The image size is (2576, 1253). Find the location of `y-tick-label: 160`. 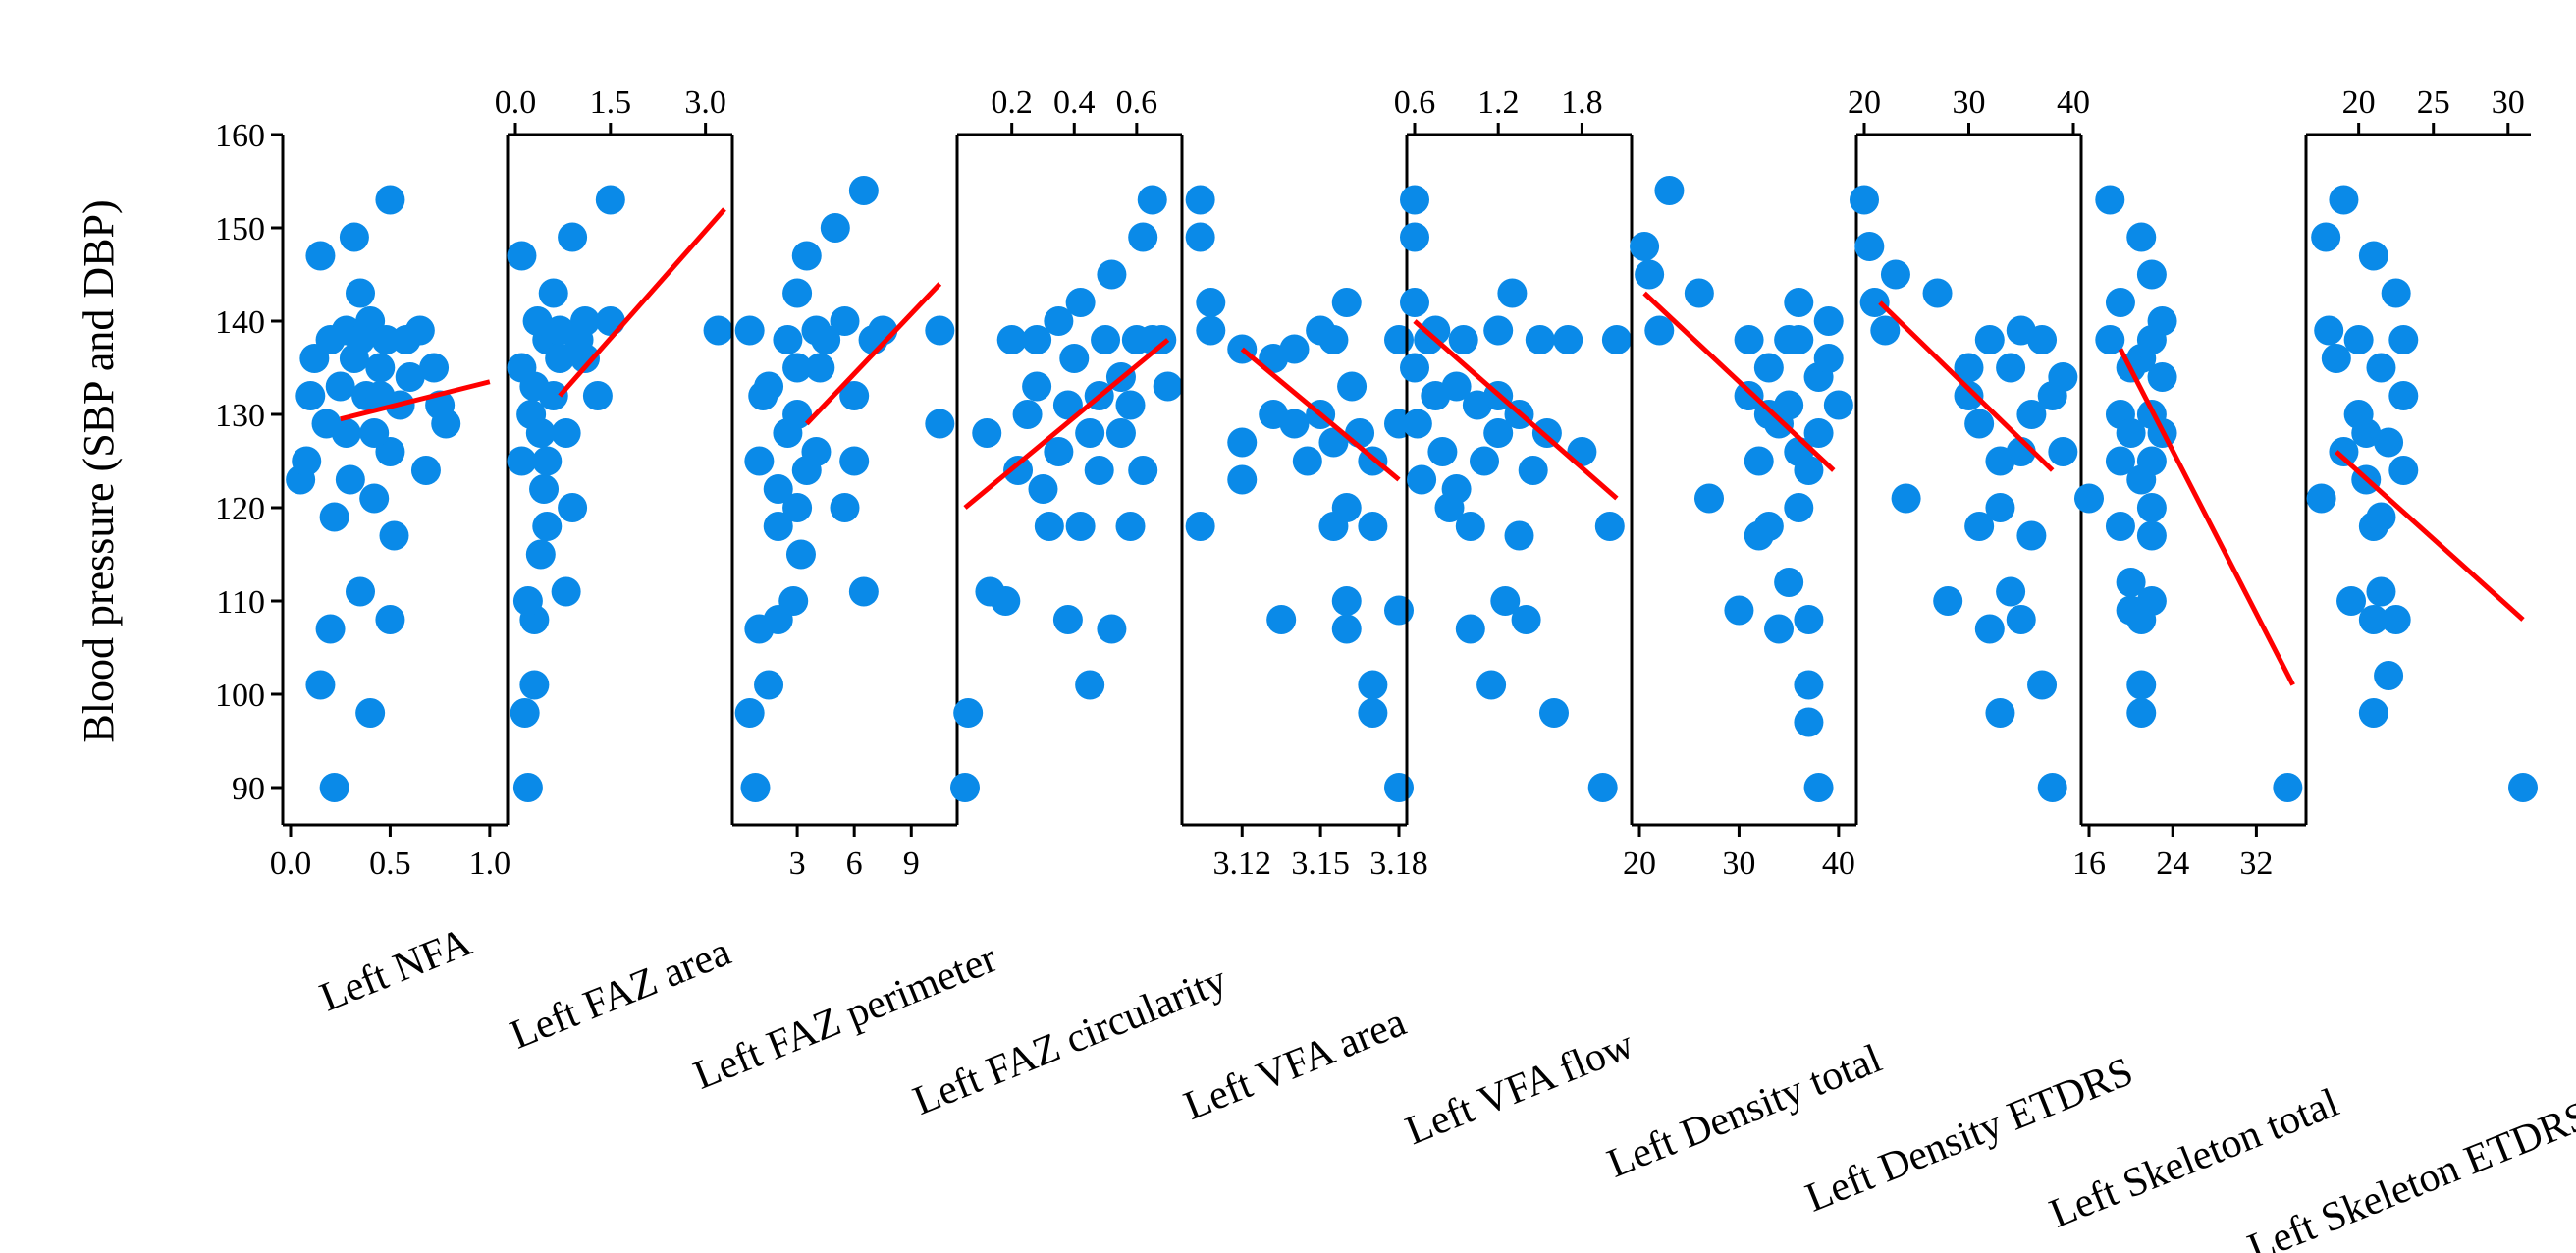

y-tick-label: 160 is located at coordinates (240, 136).